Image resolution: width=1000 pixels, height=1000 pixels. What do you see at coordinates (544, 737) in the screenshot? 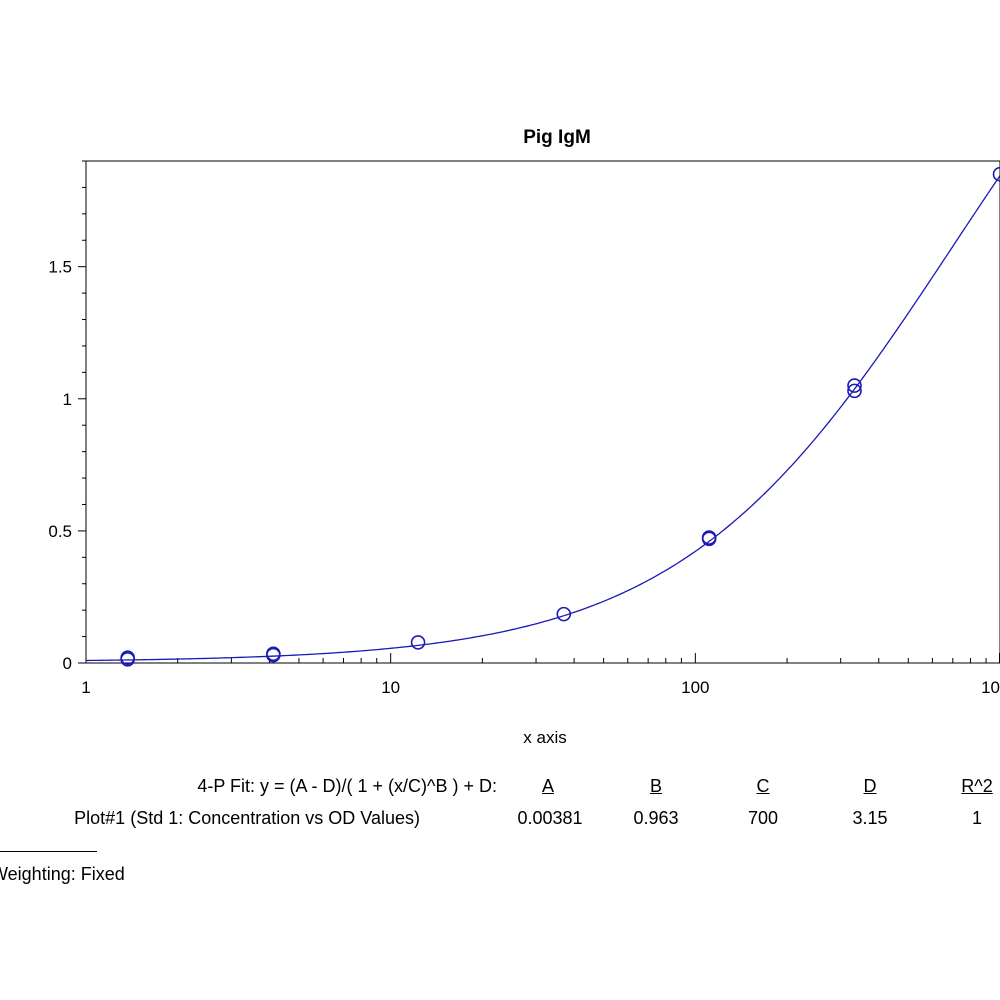
I see `x-axis-label: x axis` at bounding box center [544, 737].